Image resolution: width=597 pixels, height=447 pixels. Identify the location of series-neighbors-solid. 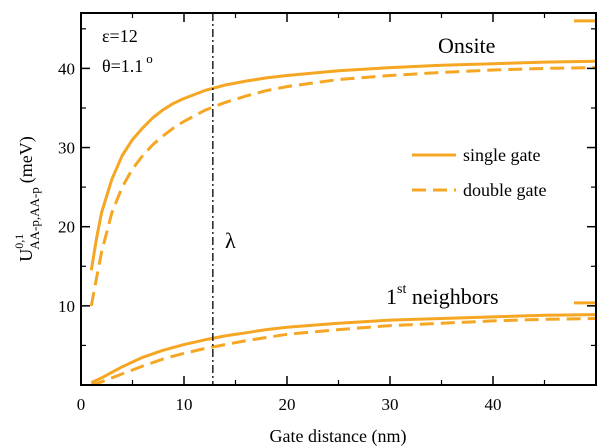
(343, 349).